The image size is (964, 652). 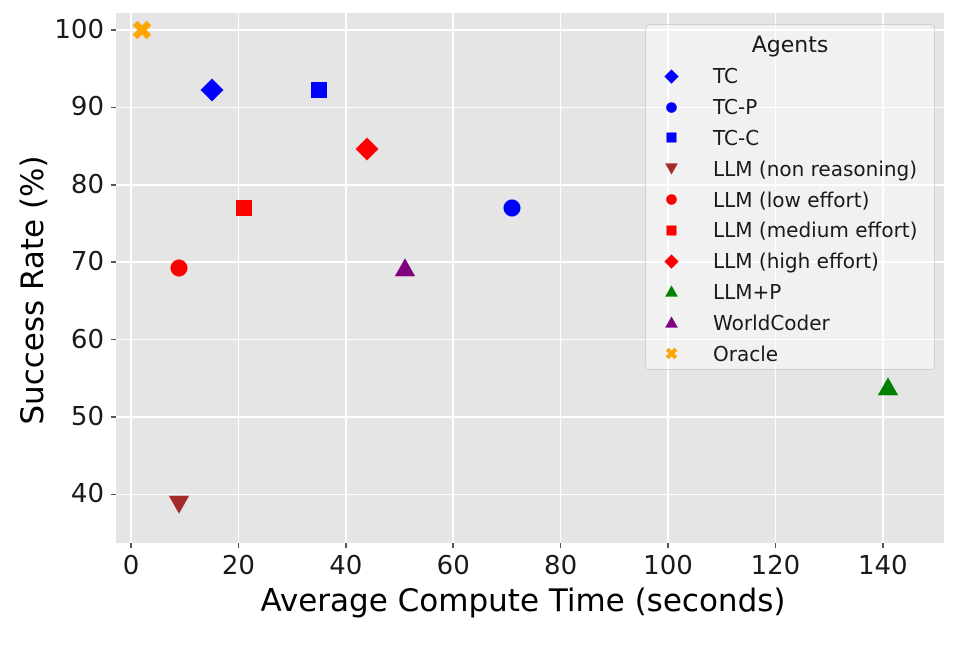 I want to click on triangle-down-icon, so click(x=671, y=169).